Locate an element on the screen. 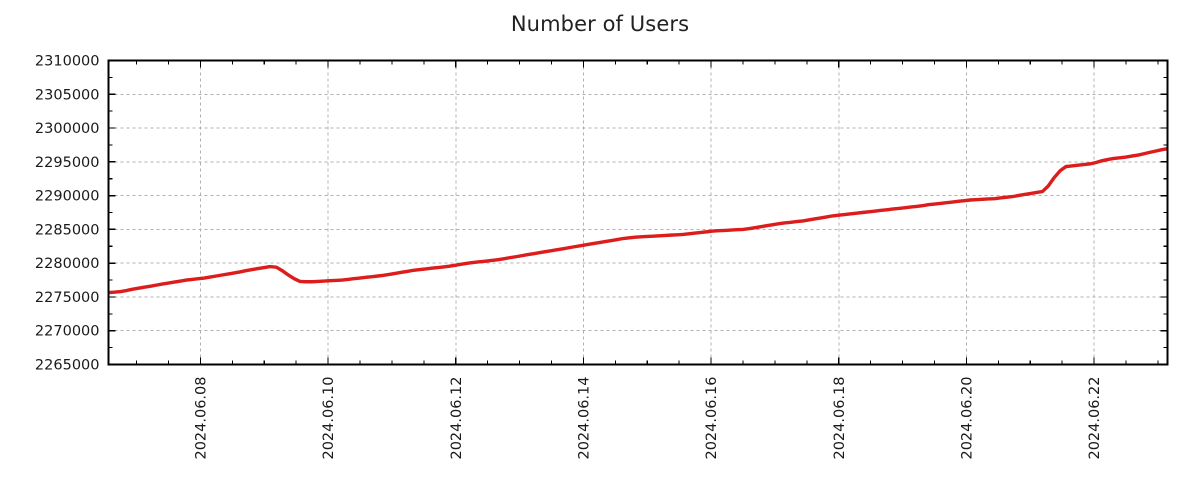 This screenshot has width=1200, height=500. y-axis-tick-label: 2275000 is located at coordinates (67, 298).